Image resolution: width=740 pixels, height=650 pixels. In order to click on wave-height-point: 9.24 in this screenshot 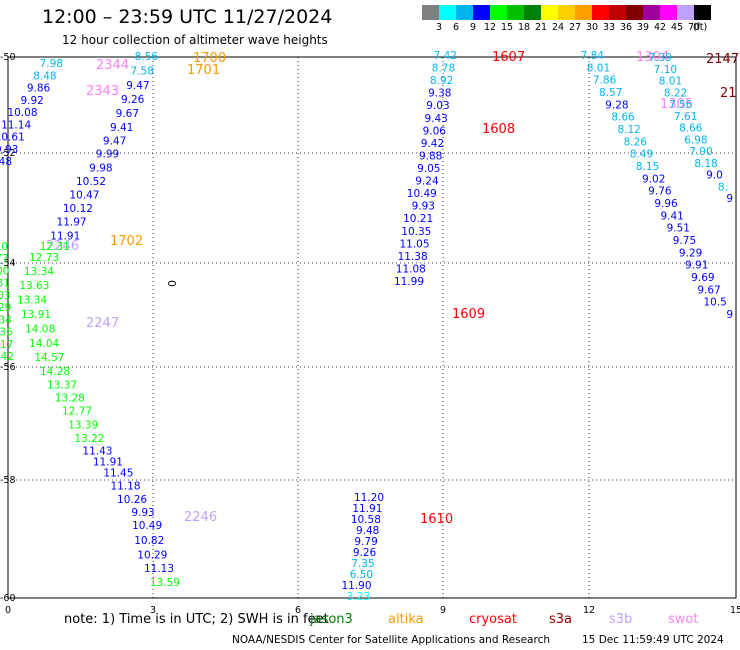, I will do `click(427, 182)`.